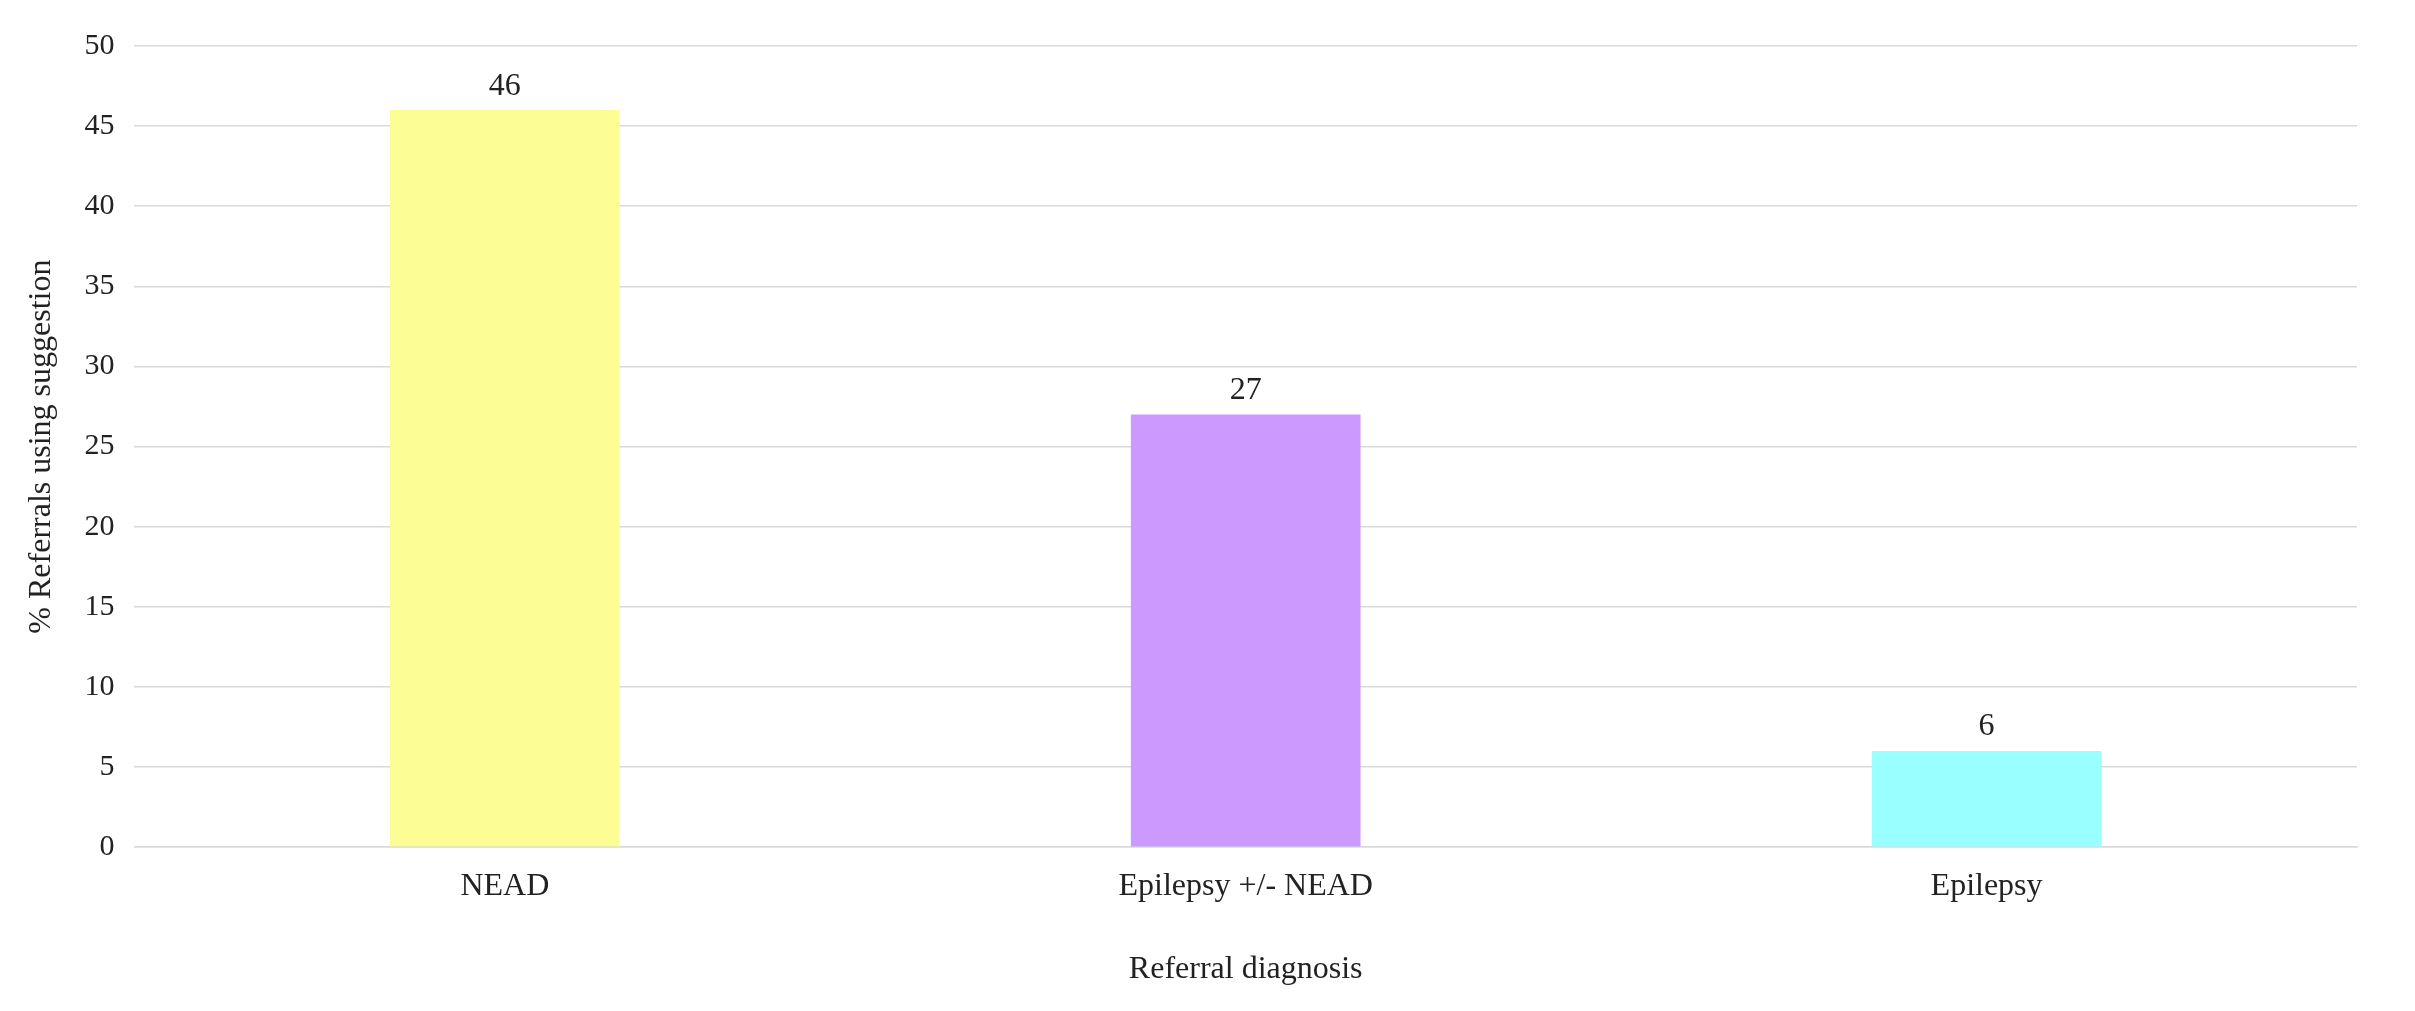 Image resolution: width=2415 pixels, height=1011 pixels. I want to click on x-tick-label: Epilepsy +/- NEAD, so click(1245, 883).